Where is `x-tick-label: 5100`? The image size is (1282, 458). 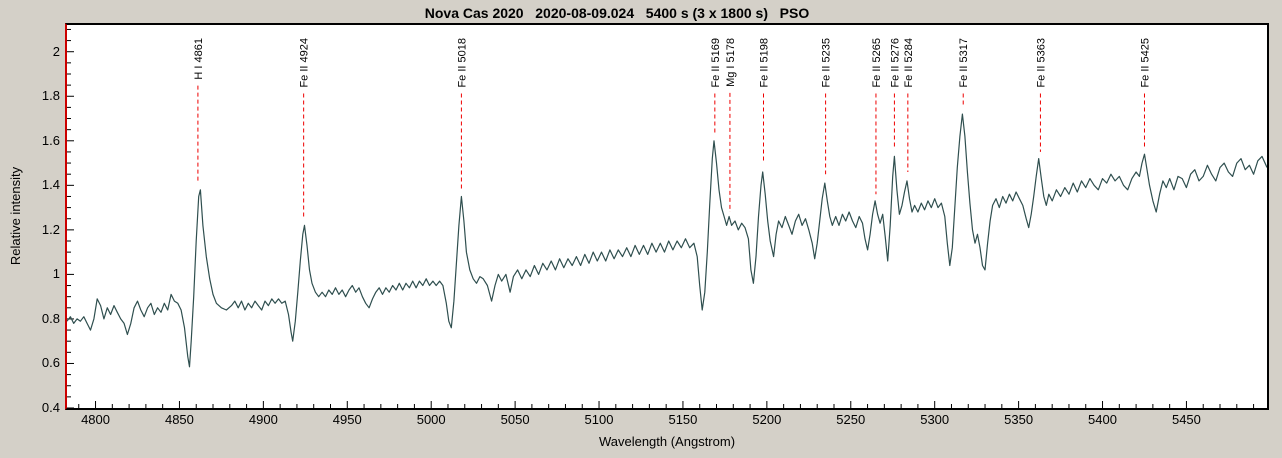
x-tick-label: 5100 is located at coordinates (599, 419).